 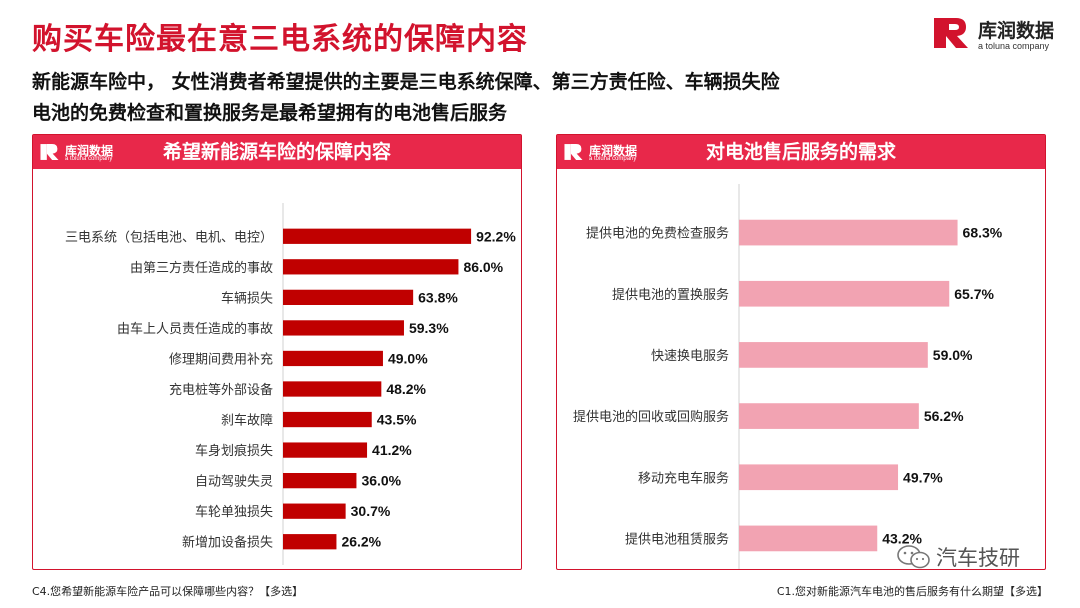 What do you see at coordinates (371, 511) in the screenshot?
I see `value-label: 30.7%` at bounding box center [371, 511].